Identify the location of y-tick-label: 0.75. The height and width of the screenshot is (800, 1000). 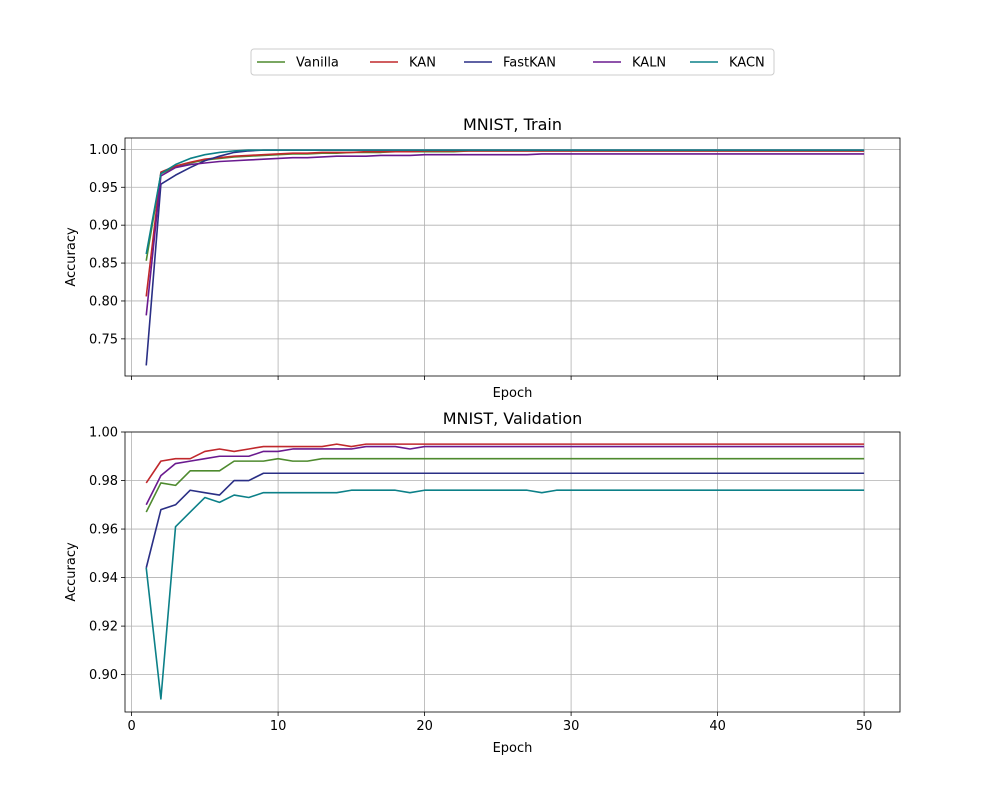
(103, 339).